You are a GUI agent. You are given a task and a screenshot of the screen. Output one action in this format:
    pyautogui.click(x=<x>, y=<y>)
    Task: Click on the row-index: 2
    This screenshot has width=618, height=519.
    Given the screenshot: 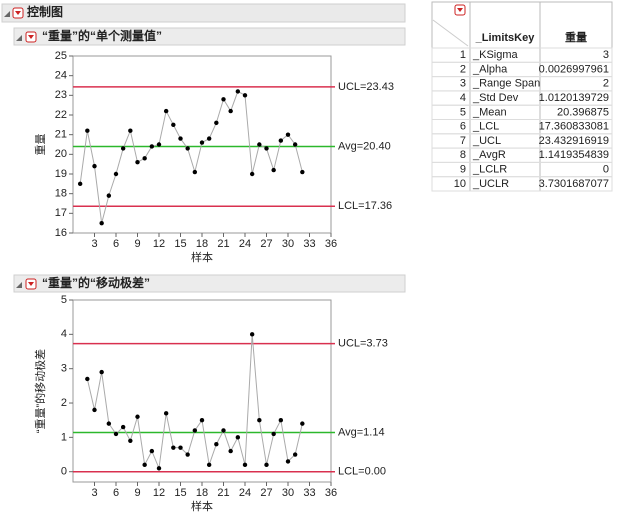 What is the action you would take?
    pyautogui.click(x=463, y=69)
    